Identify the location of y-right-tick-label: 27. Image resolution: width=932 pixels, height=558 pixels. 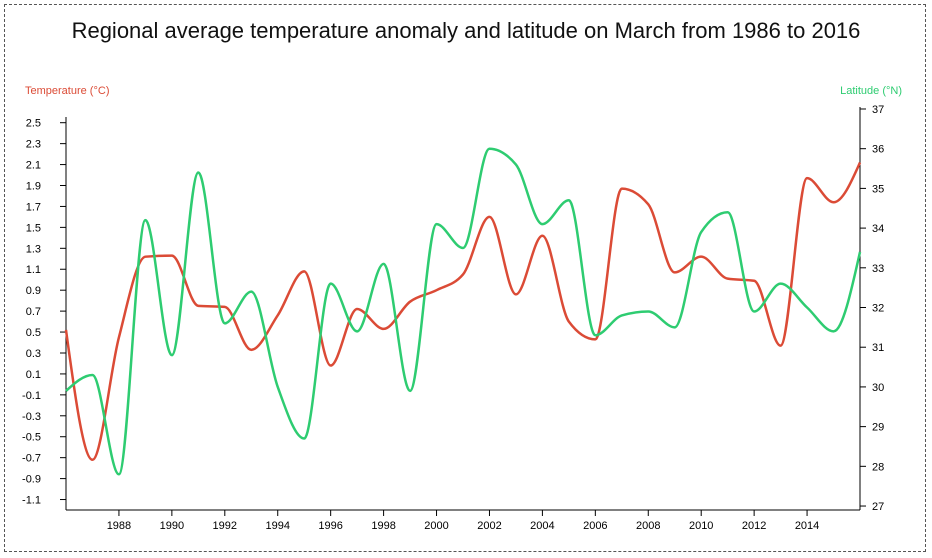
(878, 507).